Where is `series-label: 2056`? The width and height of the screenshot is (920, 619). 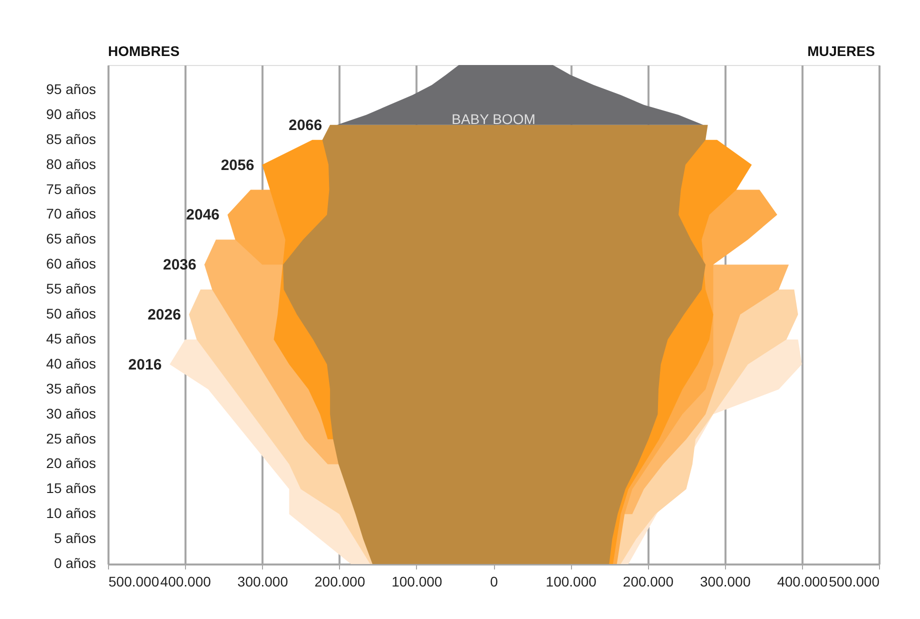
series-label: 2056 is located at coordinates (237, 165).